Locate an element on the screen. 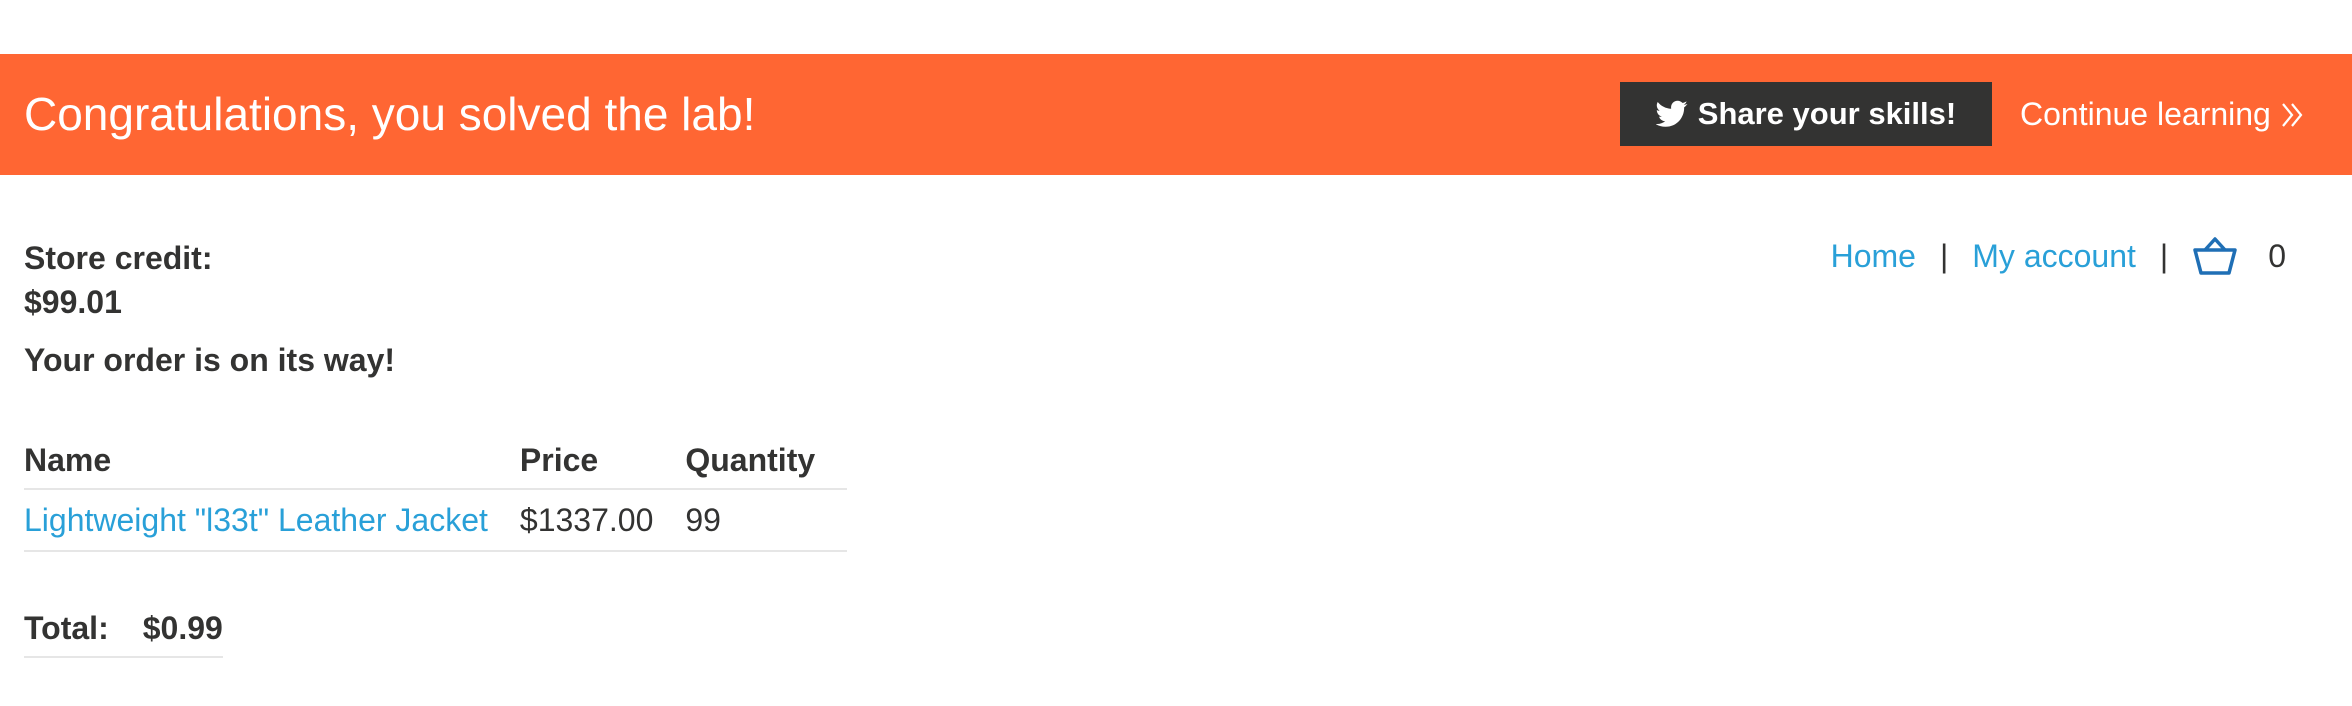 This screenshot has width=2352, height=706. store-credit-label: Store credit: is located at coordinates (118, 258).